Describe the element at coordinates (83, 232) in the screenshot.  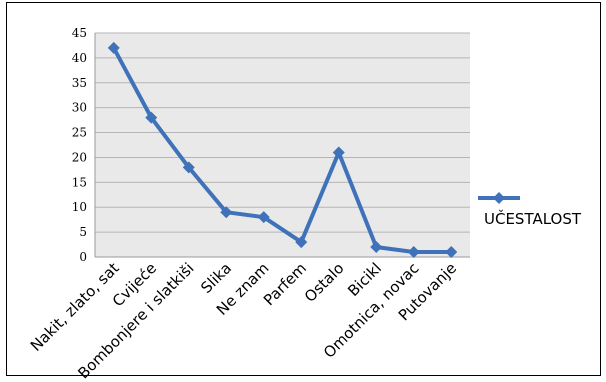
I see `y-tick-label: 5` at that location.